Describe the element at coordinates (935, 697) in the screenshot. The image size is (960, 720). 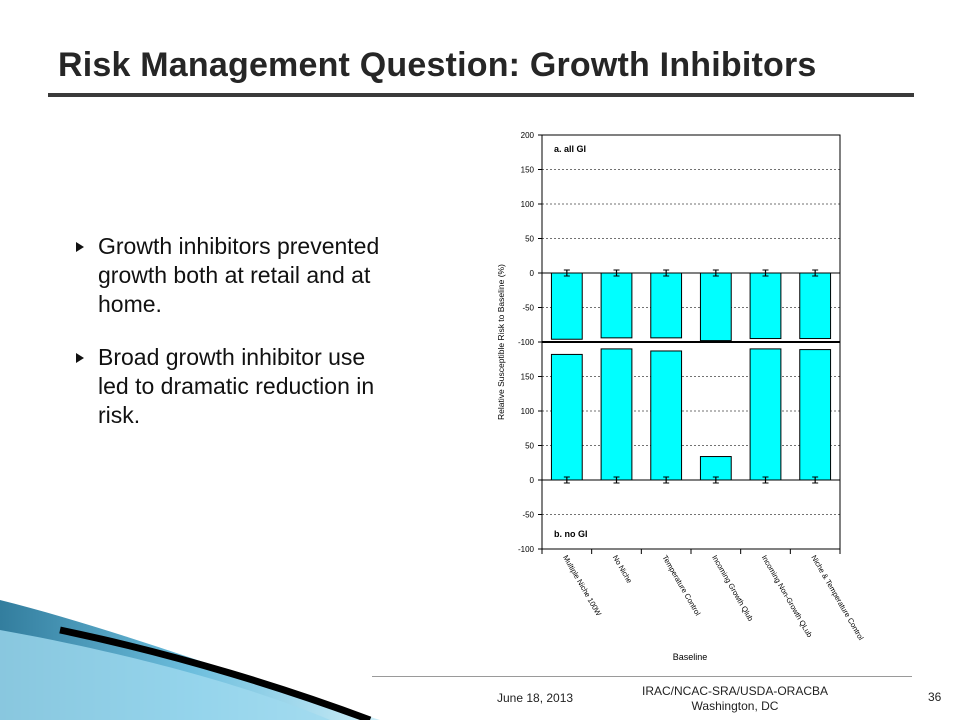
I see `page-number: 36` at that location.